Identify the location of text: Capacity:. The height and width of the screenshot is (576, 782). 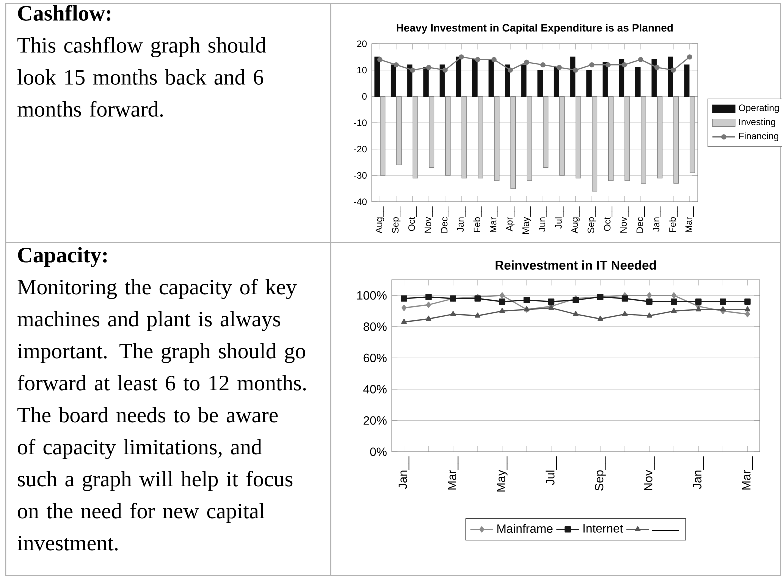
(62, 257).